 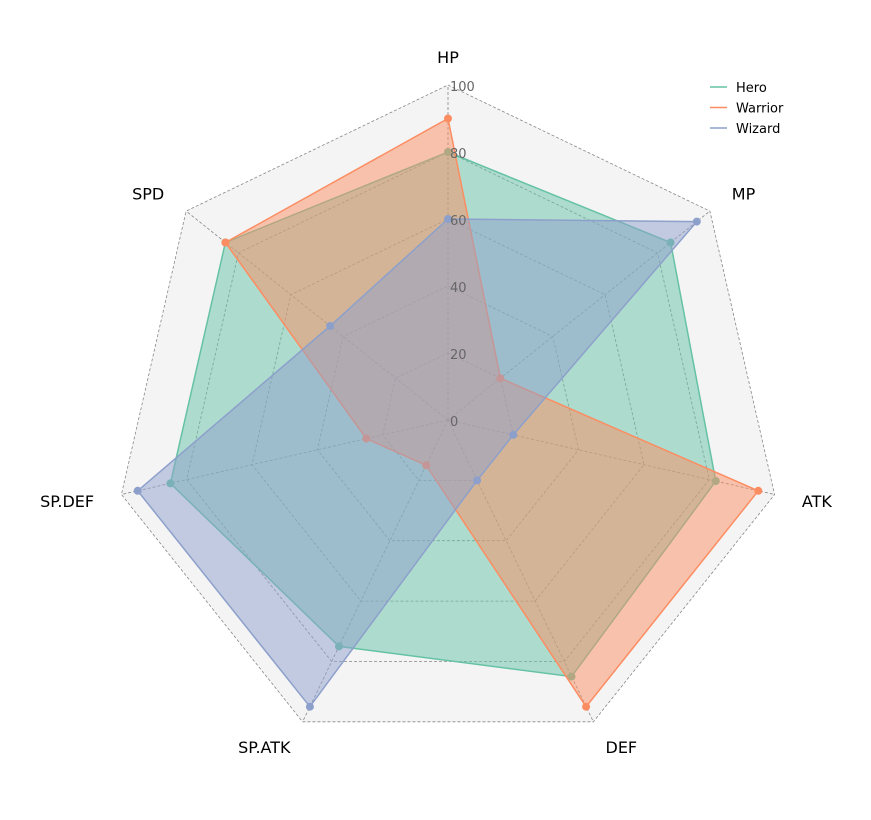 I want to click on tick-label: 100, so click(x=462, y=87).